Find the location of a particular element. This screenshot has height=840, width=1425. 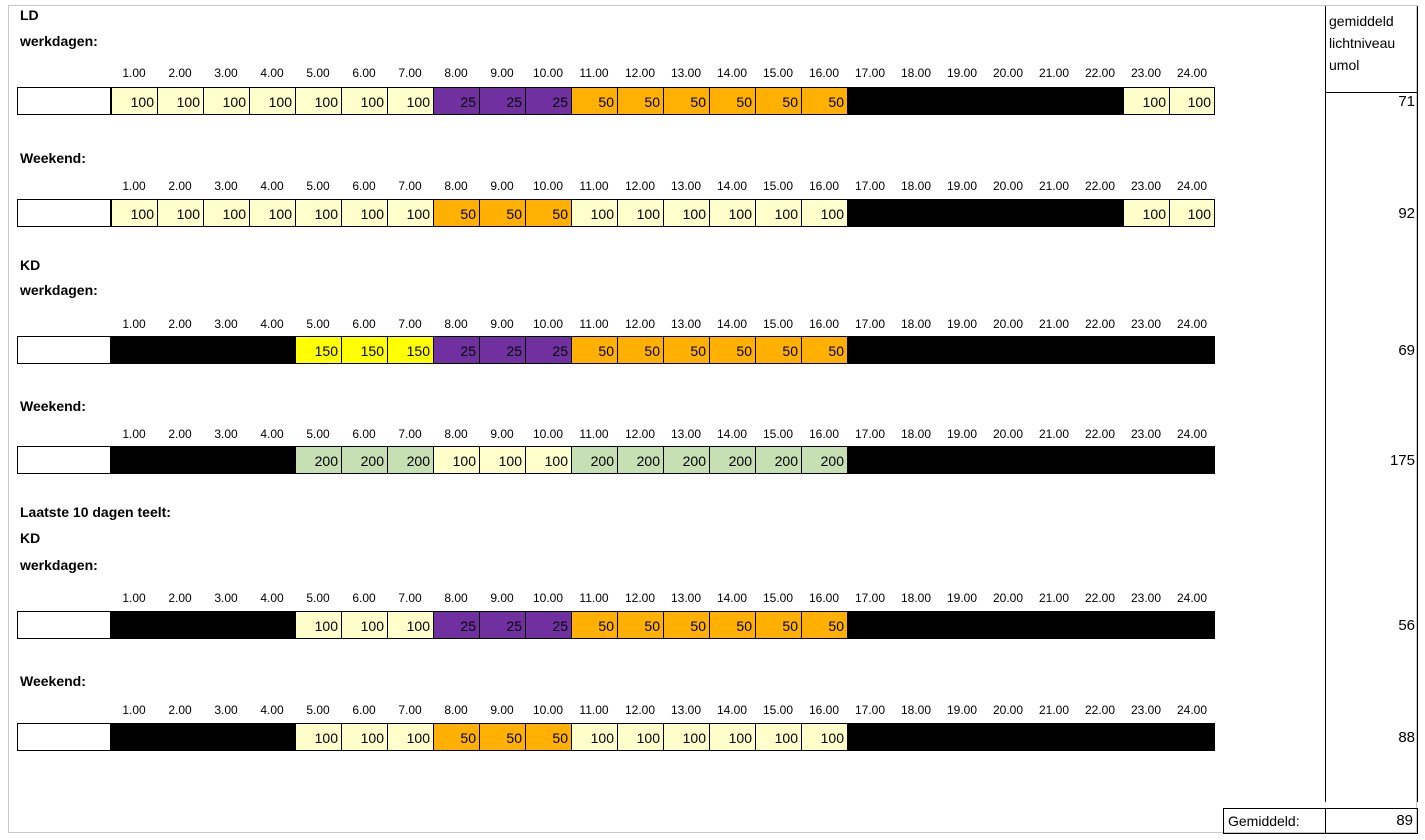

average-value-laatste-werkdagen: 56 is located at coordinates (1406, 625).